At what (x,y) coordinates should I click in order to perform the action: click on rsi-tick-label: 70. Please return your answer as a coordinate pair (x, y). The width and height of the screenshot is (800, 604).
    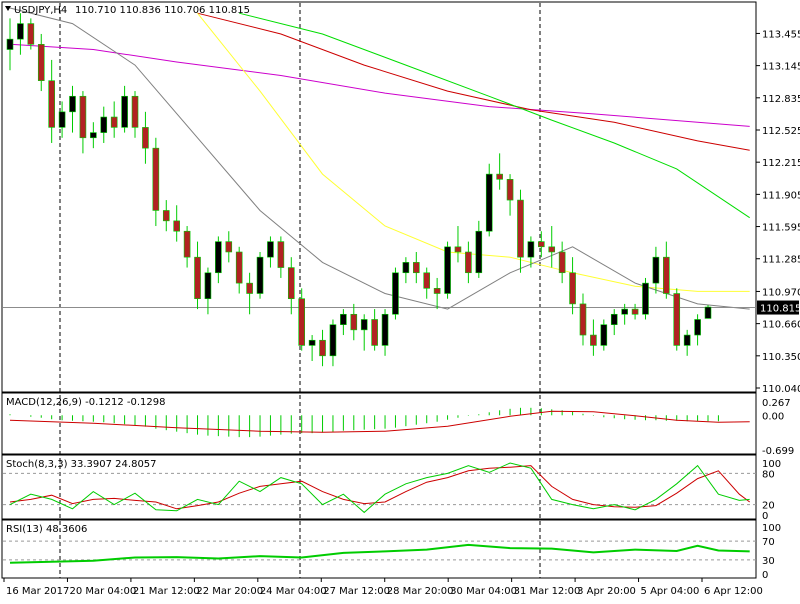
    Looking at the image, I should click on (768, 542).